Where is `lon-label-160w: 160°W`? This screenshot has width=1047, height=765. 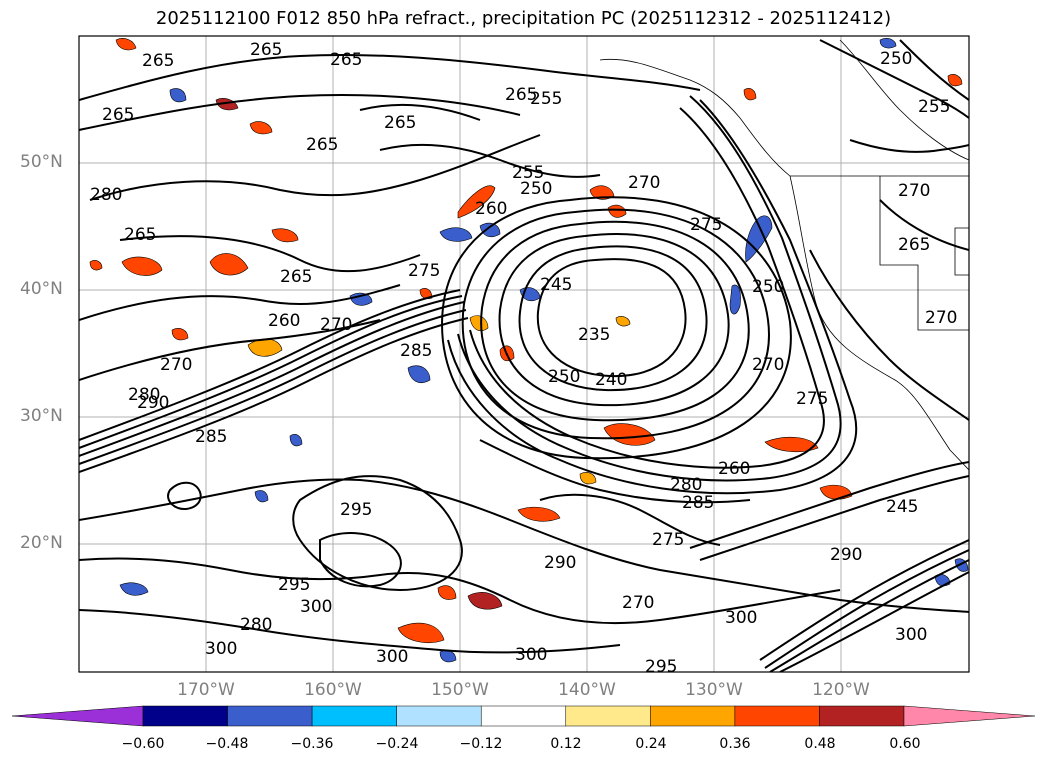
lon-label-160w: 160°W is located at coordinates (333, 690).